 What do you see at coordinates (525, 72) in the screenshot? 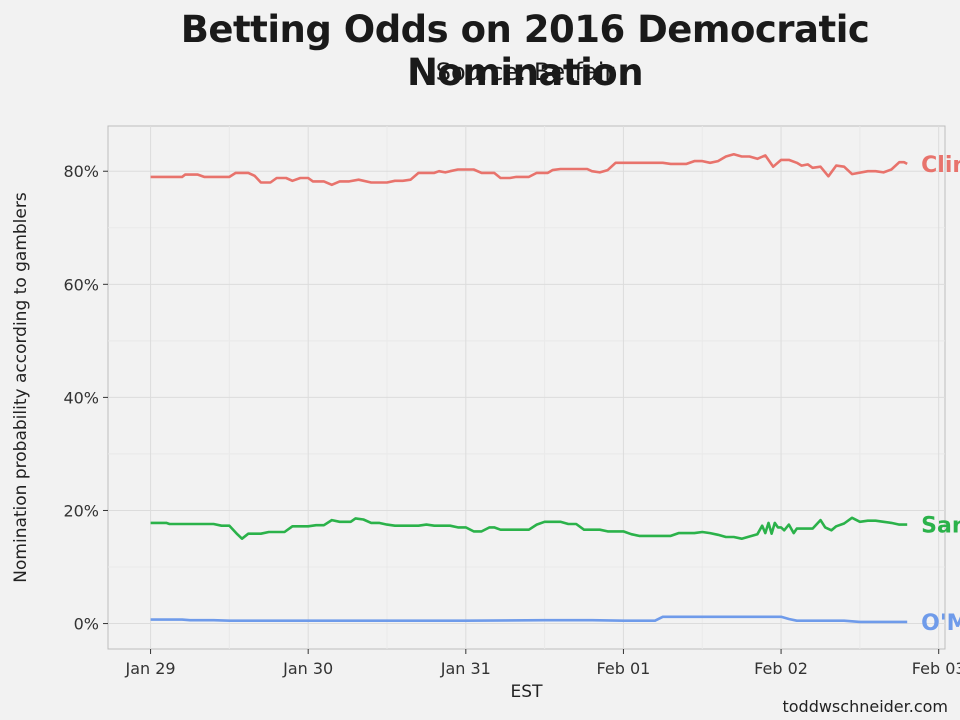
I see `chart-subtitle: Source: Betfair` at bounding box center [525, 72].